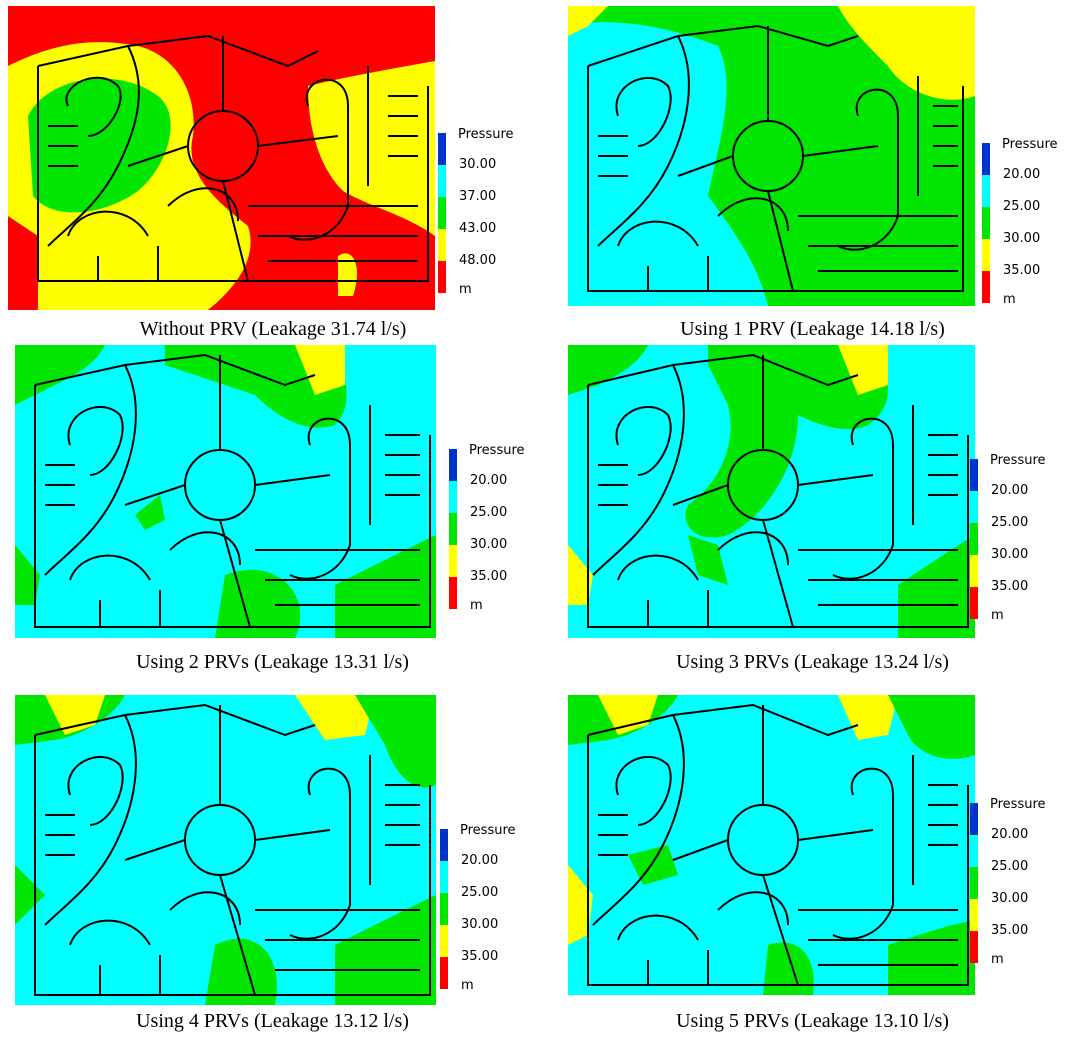 The width and height of the screenshot is (1070, 1040). I want to click on panel-caption: Using 1 PRV (Leakage 14.18 l/s), so click(812, 329).